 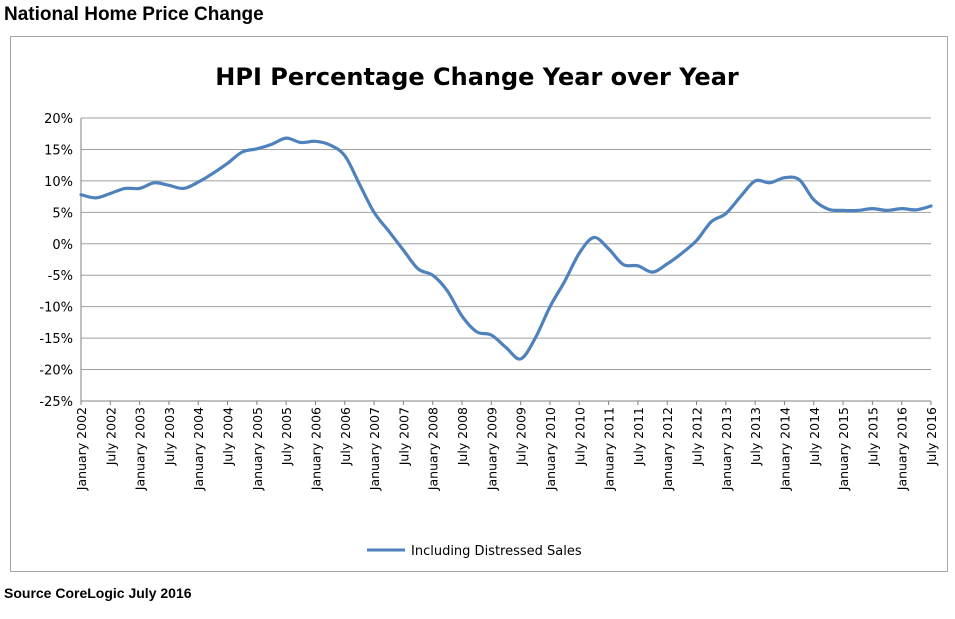 I want to click on legend-label: Including Distressed Sales, so click(x=496, y=551).